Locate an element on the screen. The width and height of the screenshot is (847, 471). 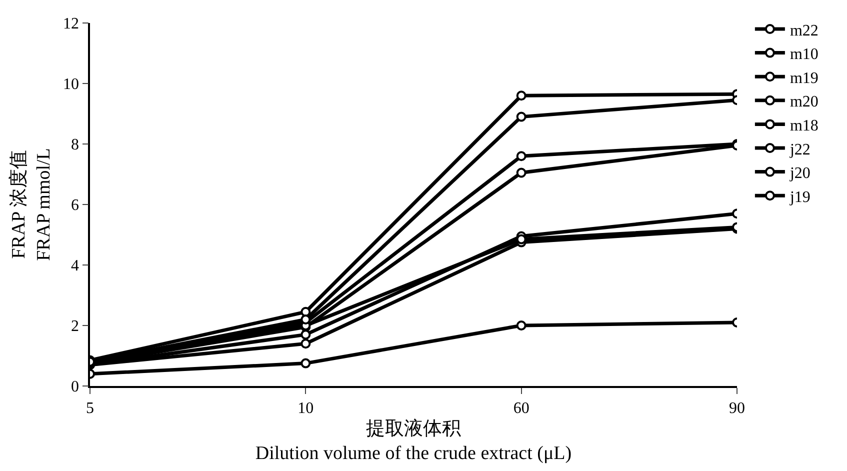
legend-label: m22 is located at coordinates (804, 31).